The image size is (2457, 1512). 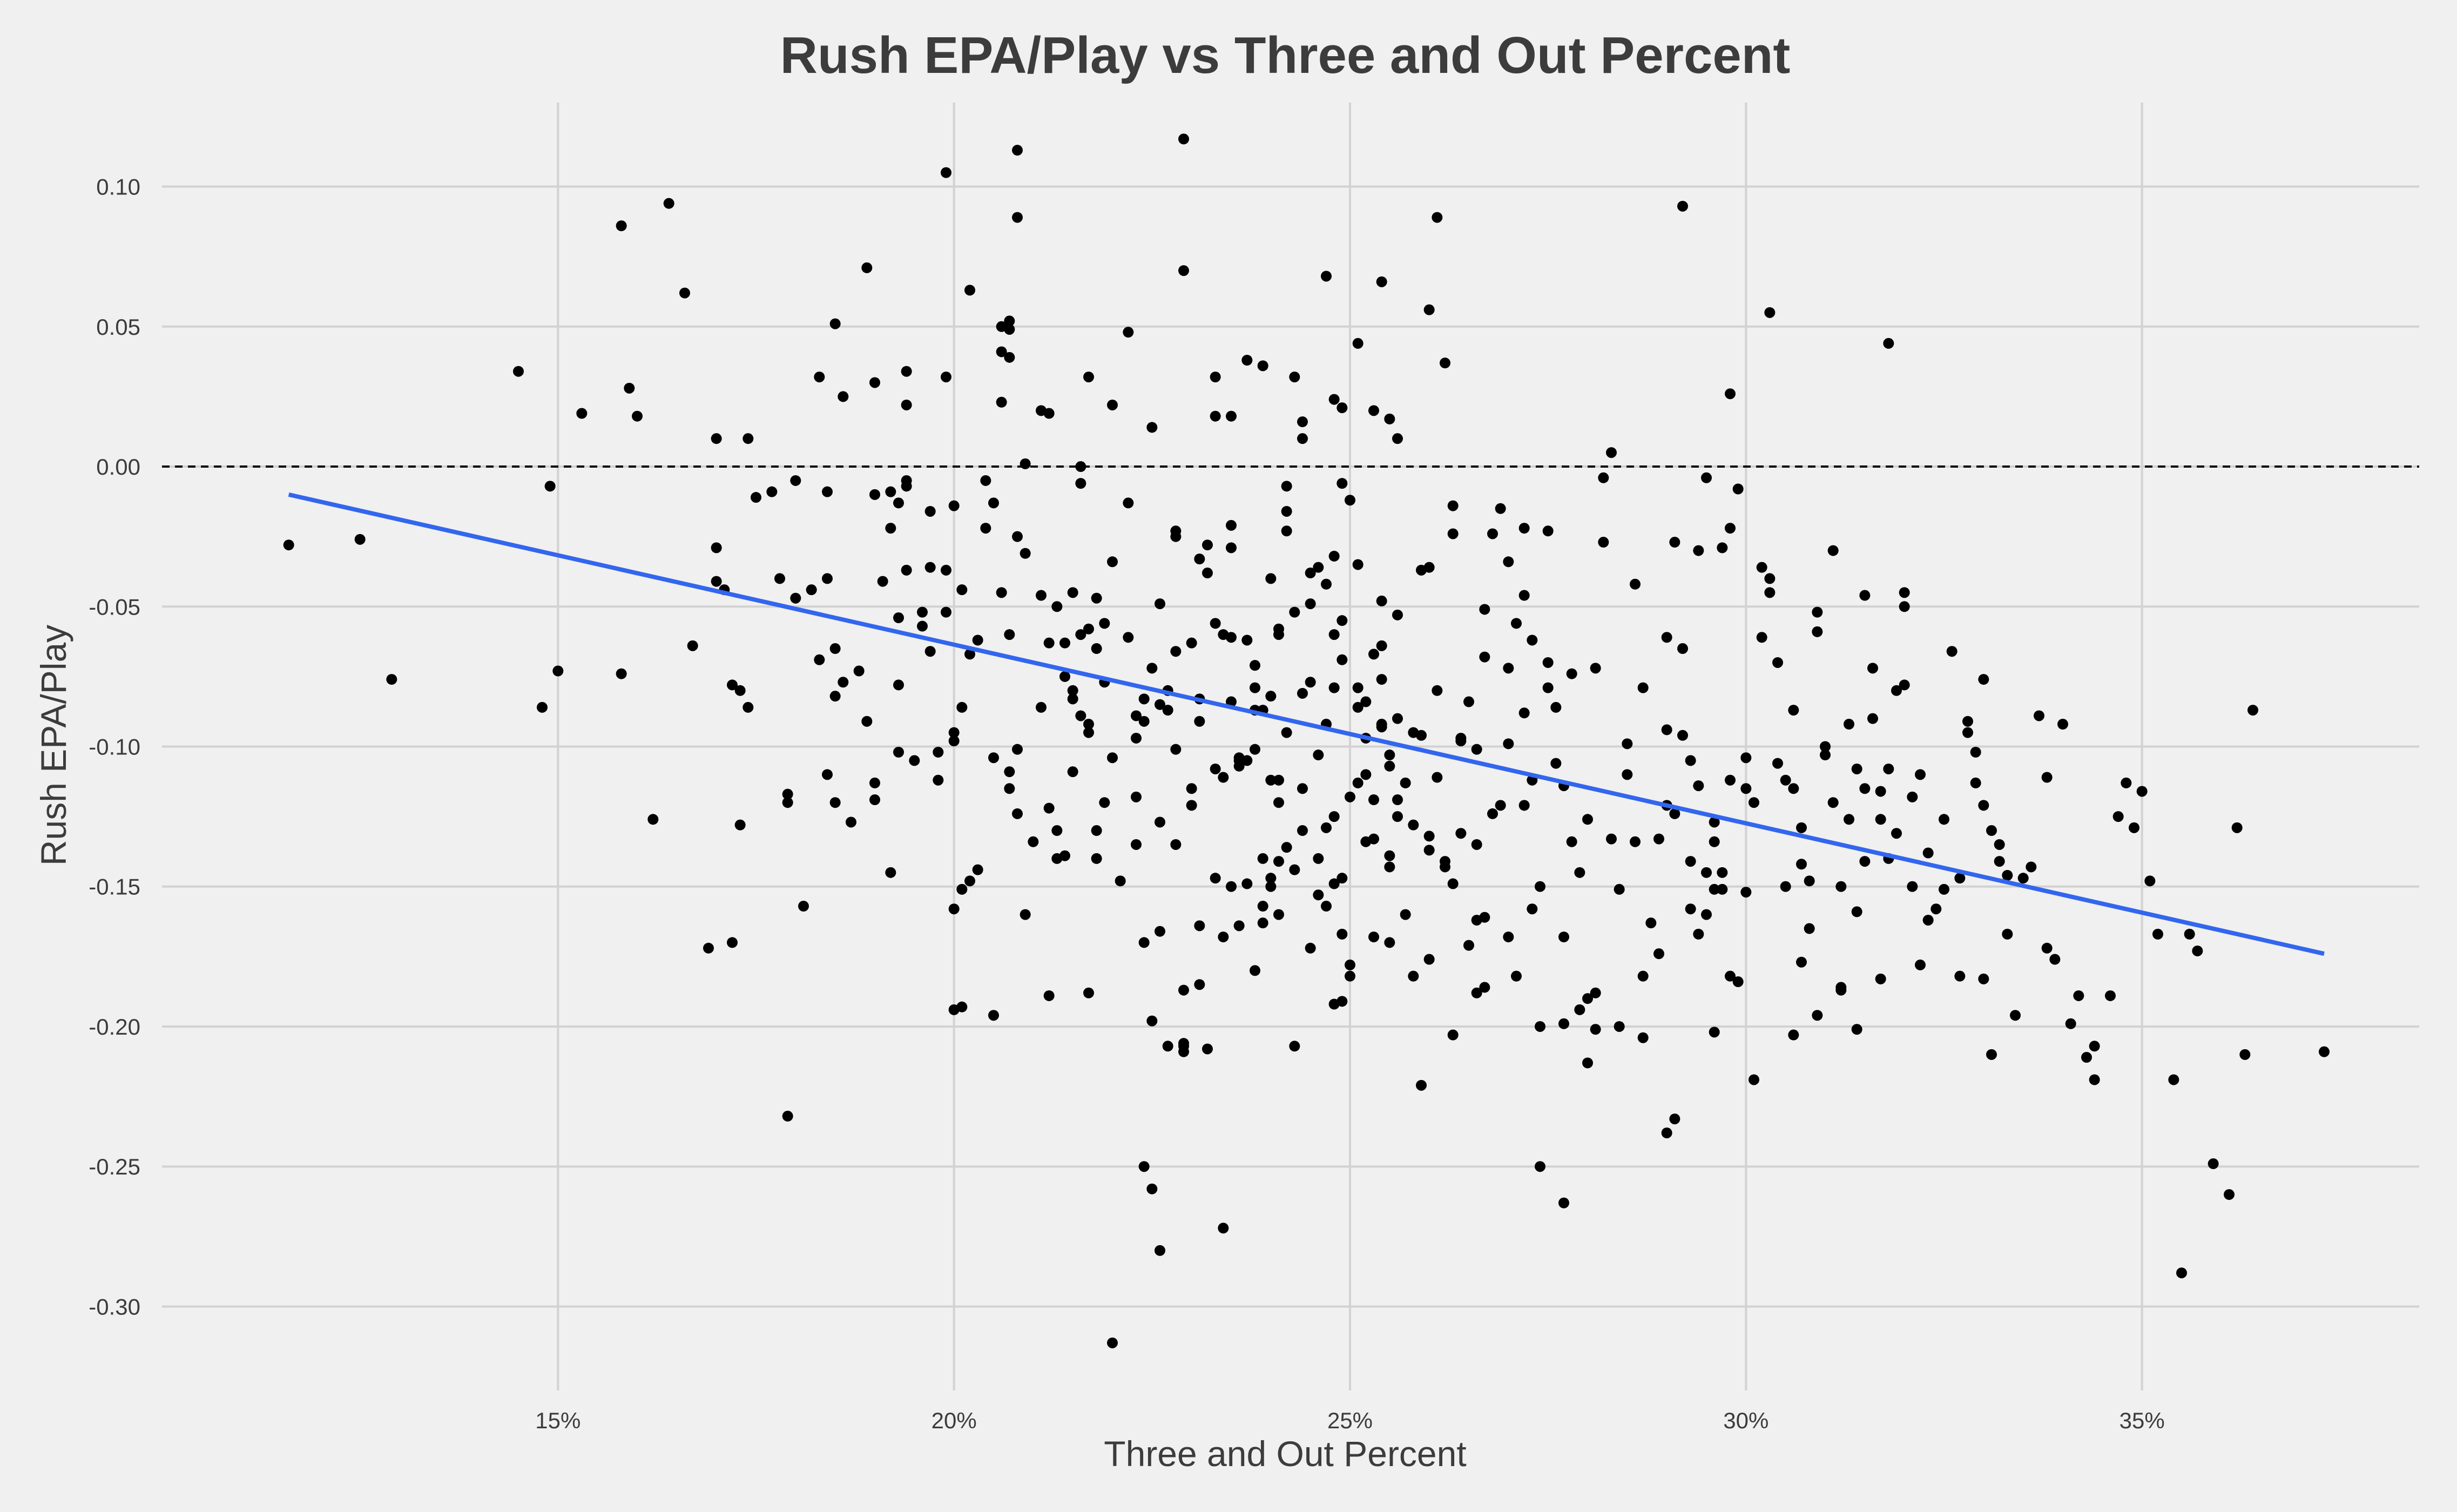 What do you see at coordinates (955, 1421) in the screenshot?
I see `x-tick-label: 20%` at bounding box center [955, 1421].